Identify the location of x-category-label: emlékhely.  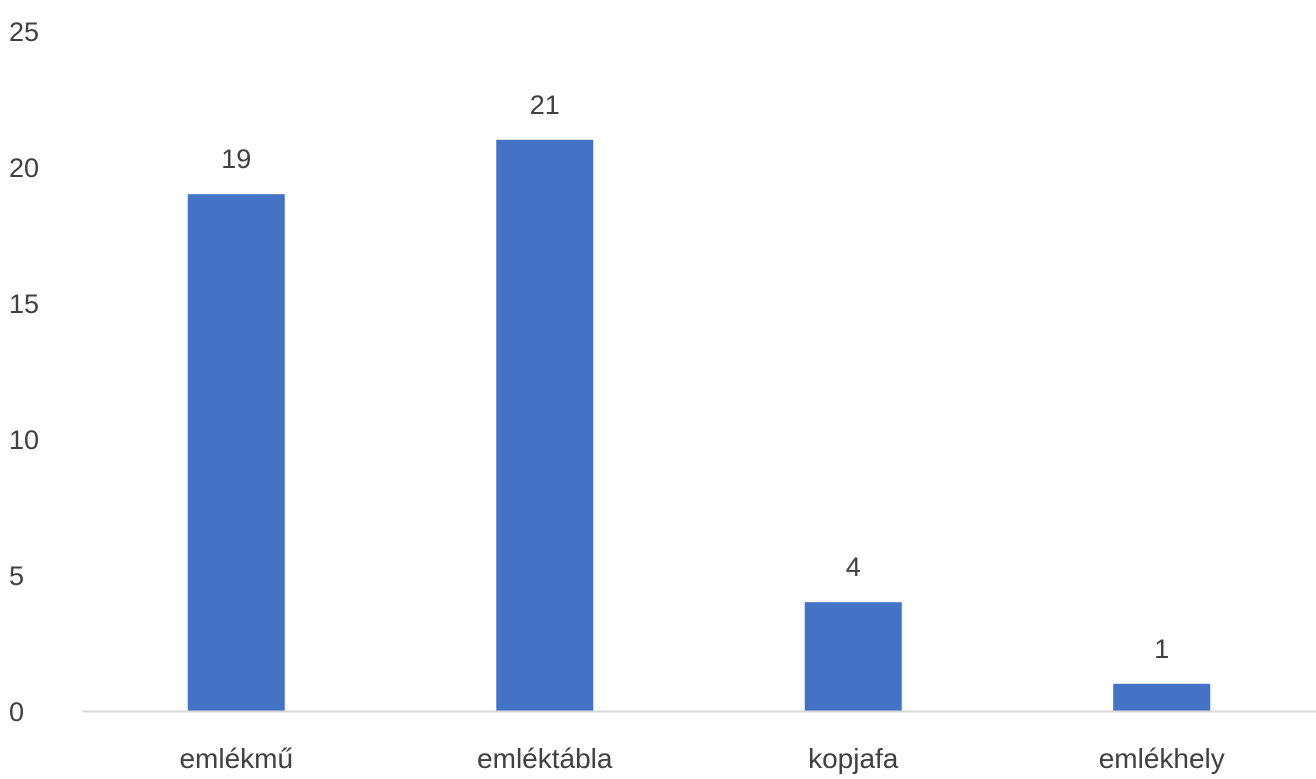
(1162, 758).